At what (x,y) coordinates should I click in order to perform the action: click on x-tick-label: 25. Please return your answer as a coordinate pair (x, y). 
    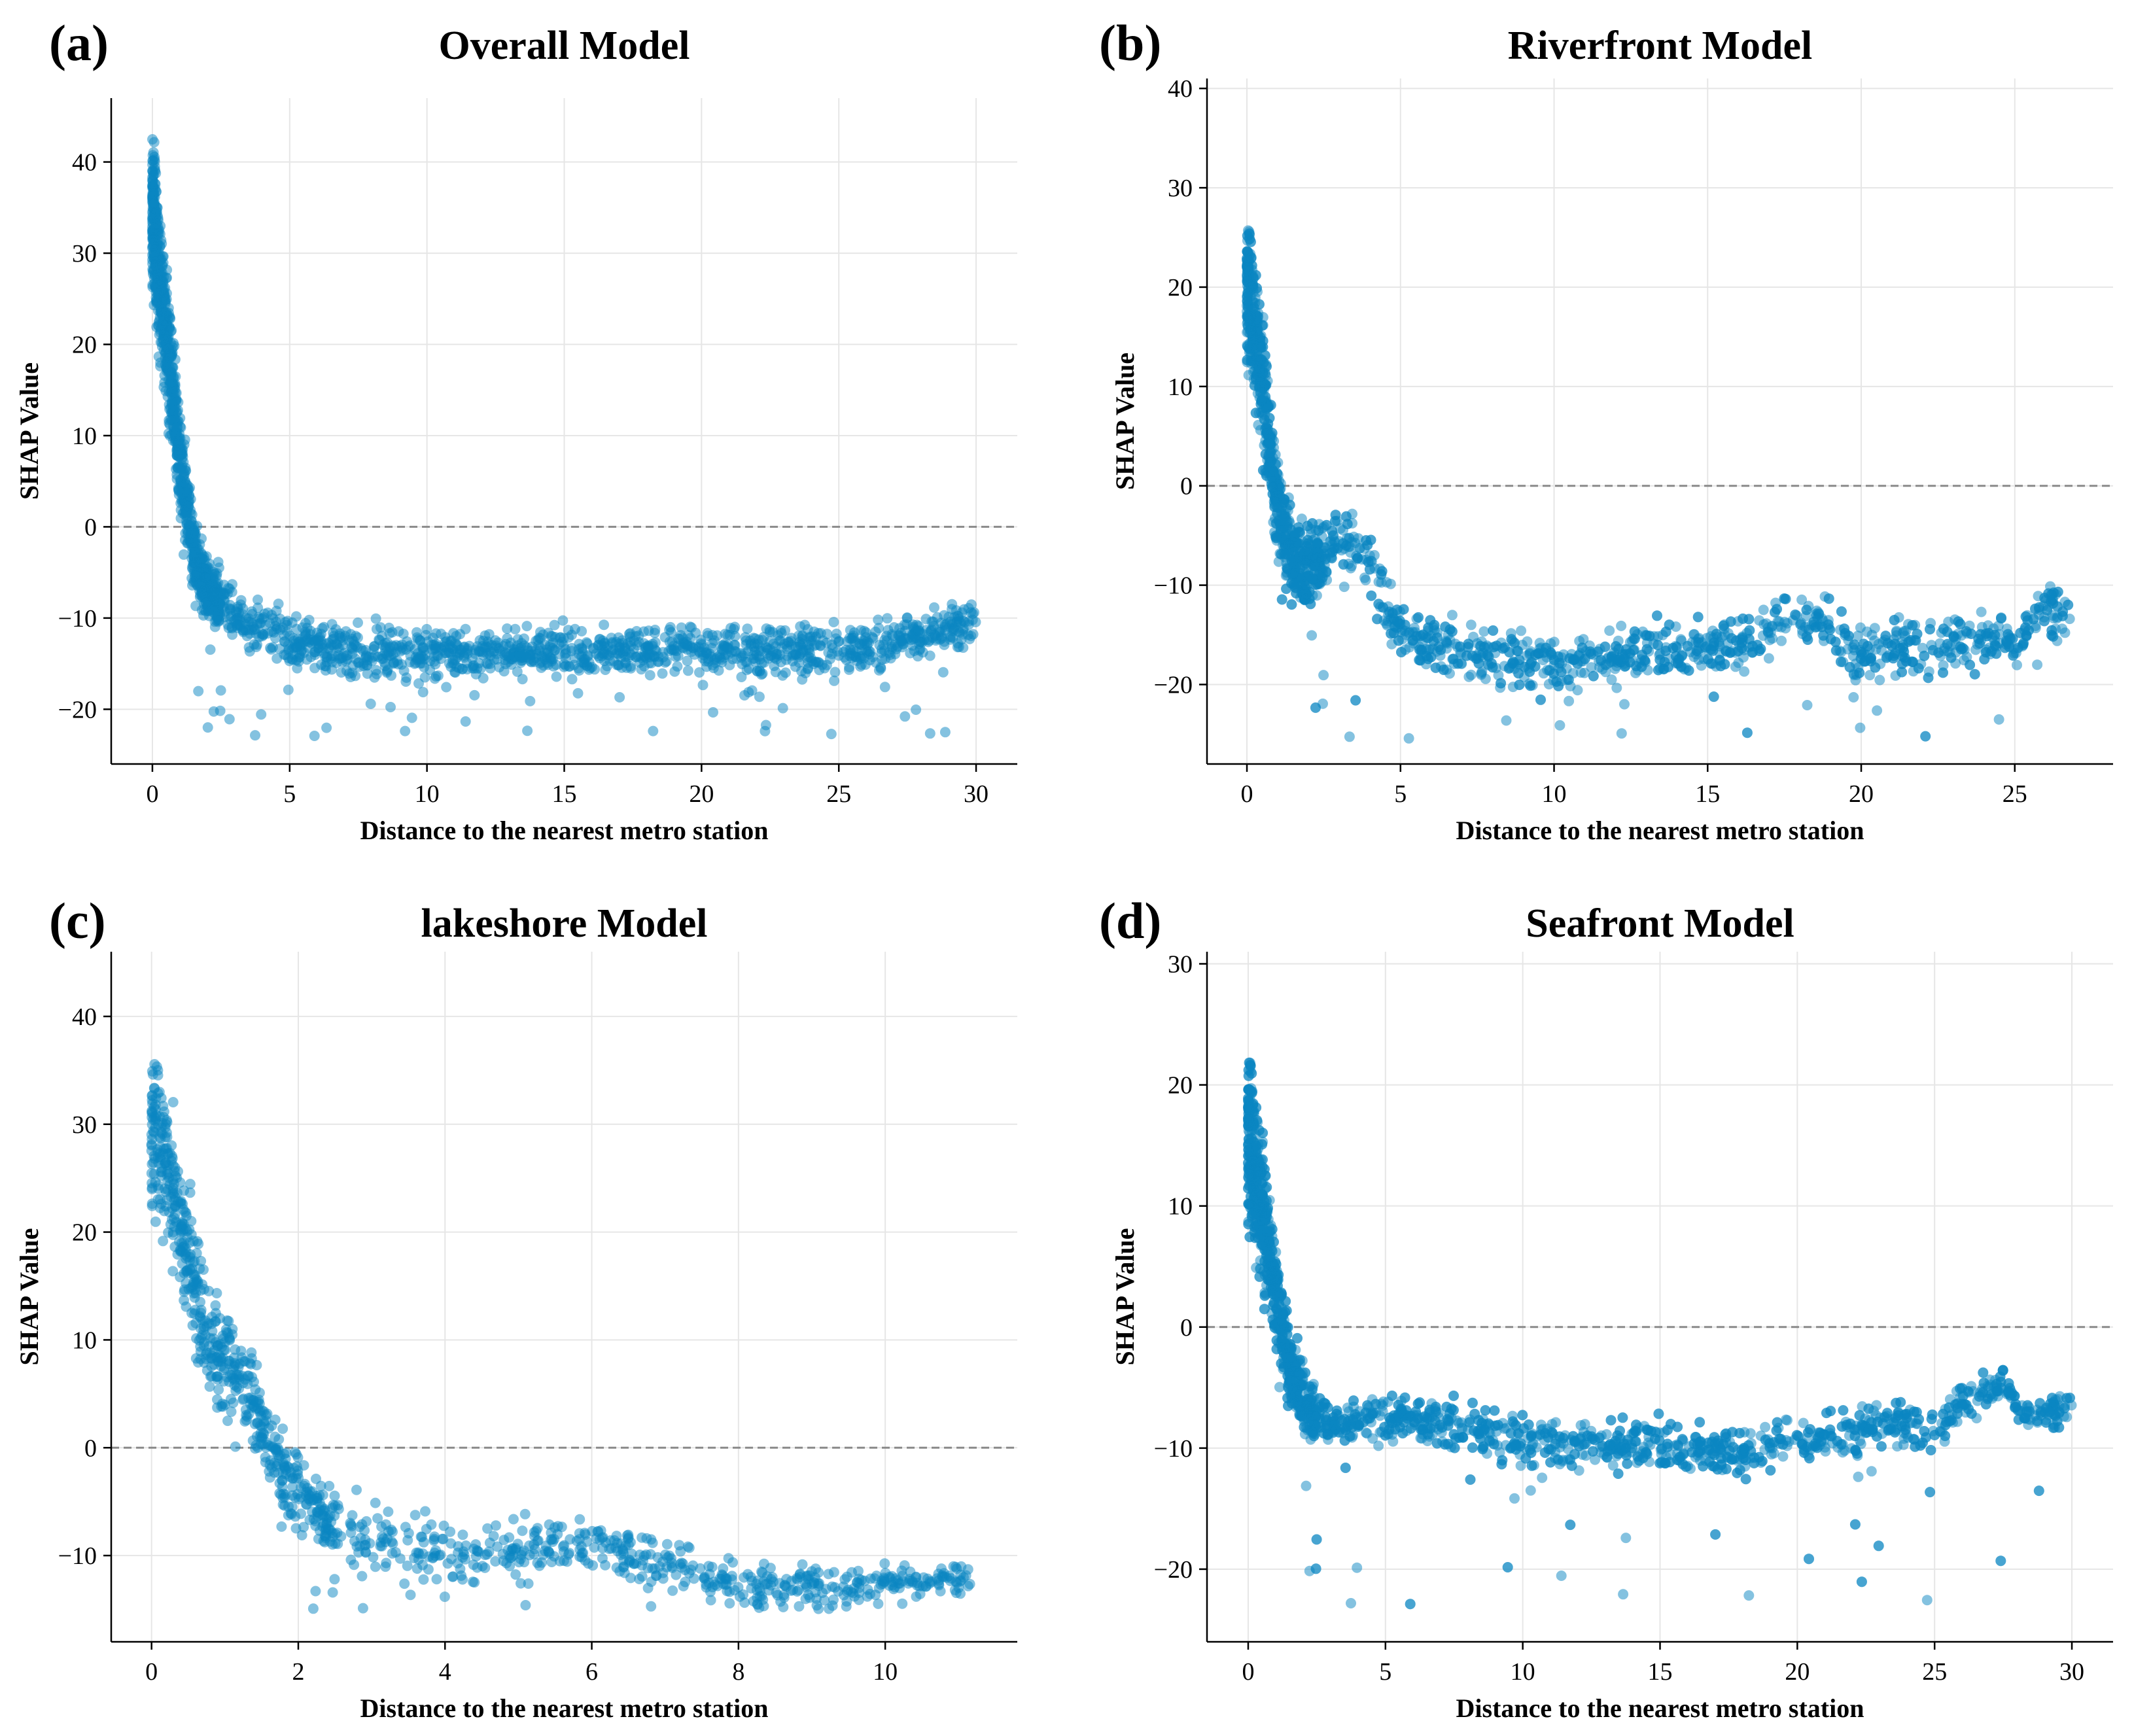
    Looking at the image, I should click on (2015, 794).